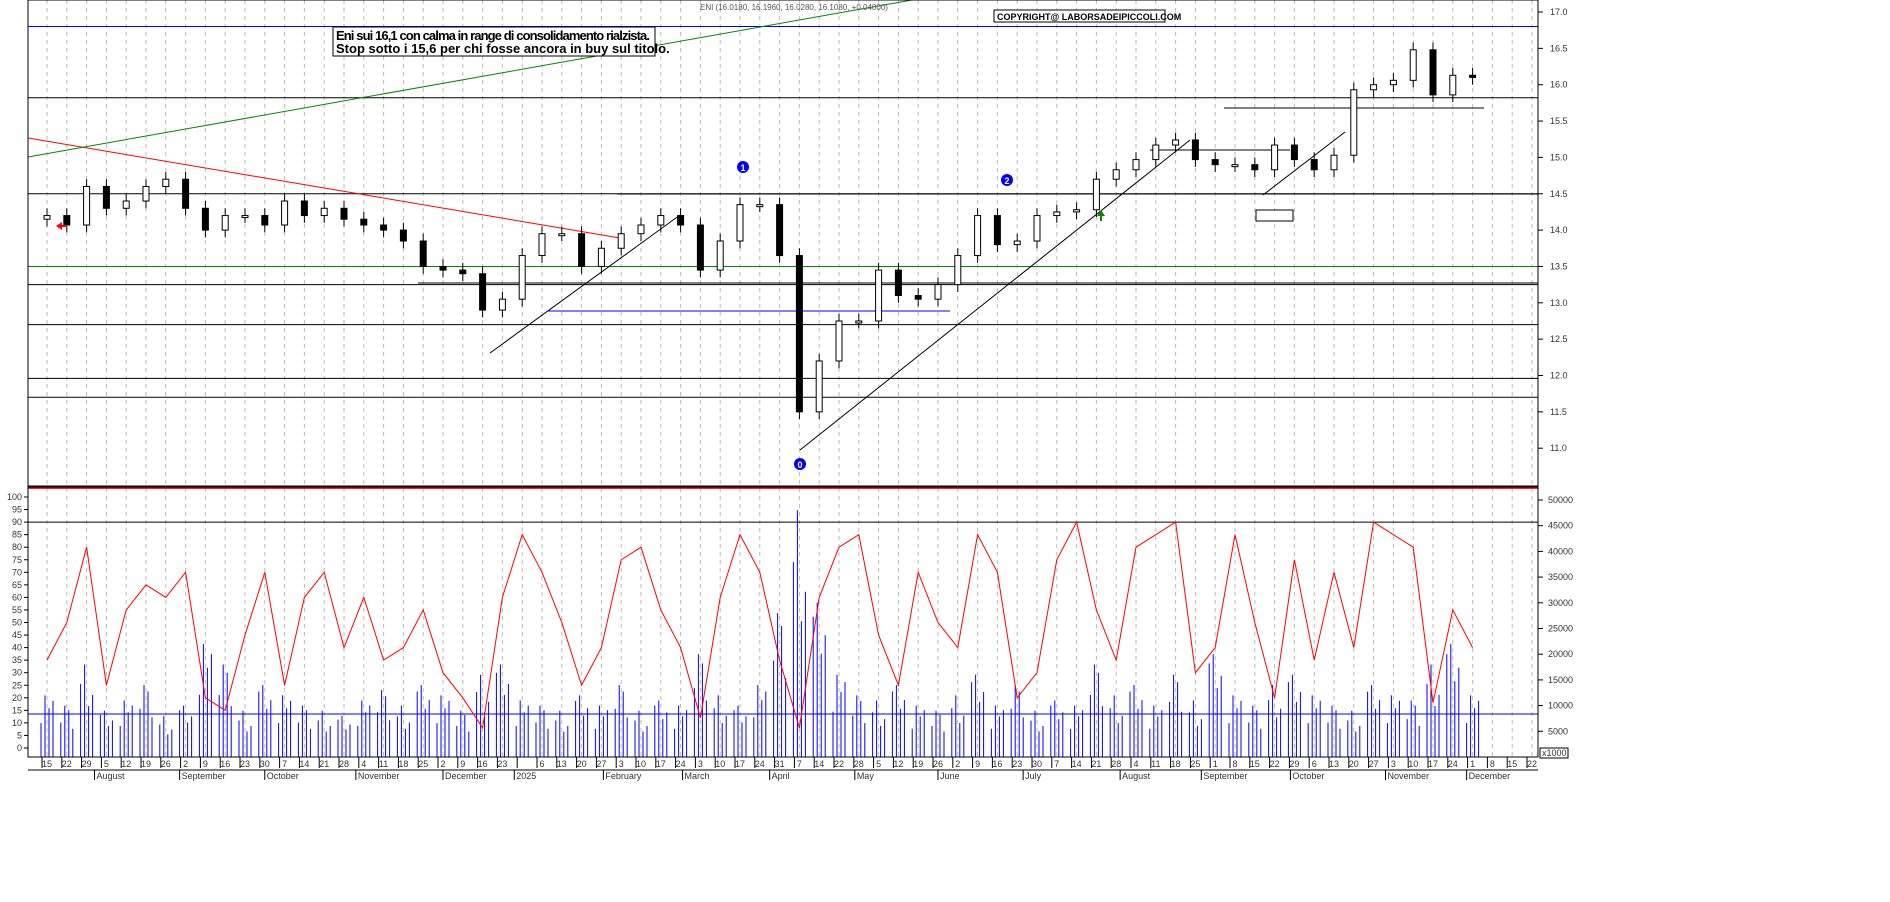 This screenshot has width=1890, height=902. What do you see at coordinates (780, 764) in the screenshot?
I see `day-label: 31` at bounding box center [780, 764].